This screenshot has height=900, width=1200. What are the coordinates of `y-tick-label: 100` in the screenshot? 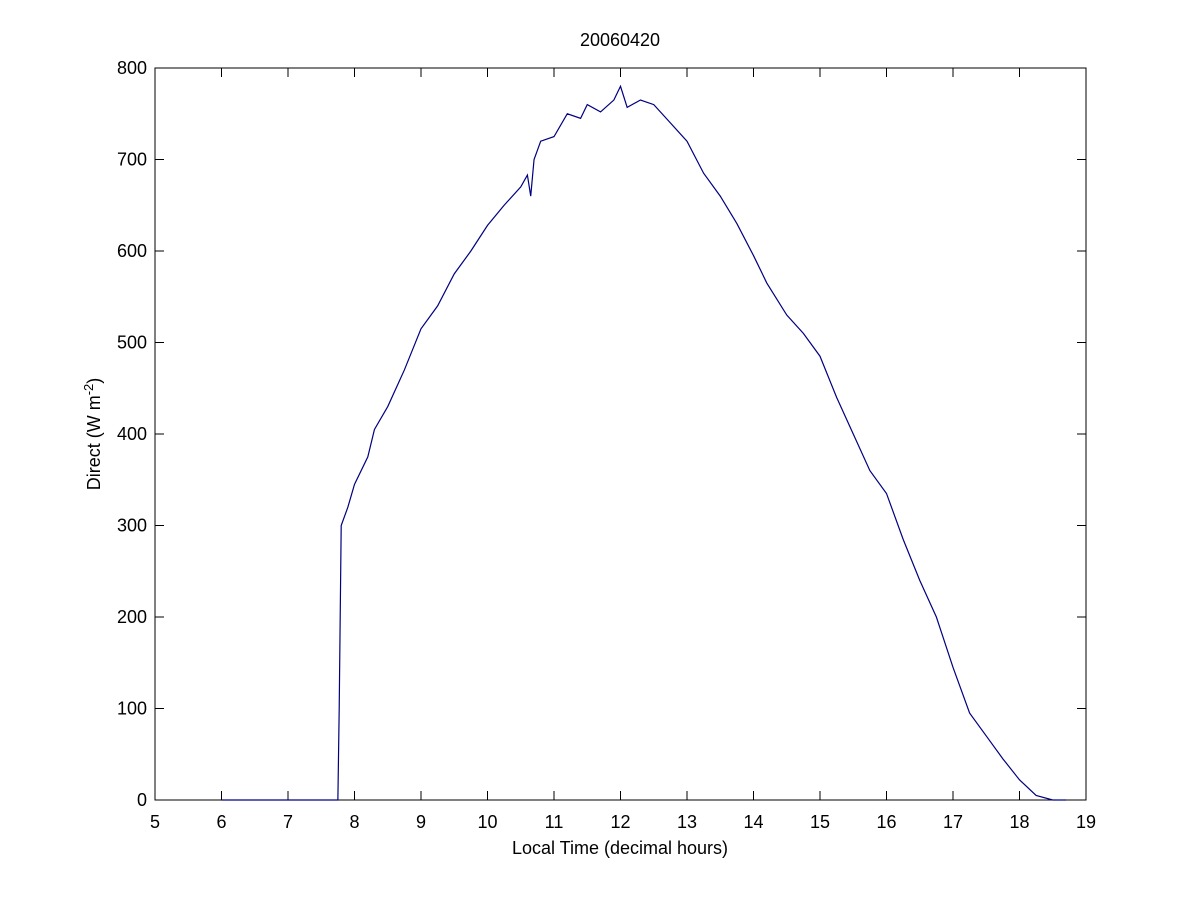 It's located at (132, 709).